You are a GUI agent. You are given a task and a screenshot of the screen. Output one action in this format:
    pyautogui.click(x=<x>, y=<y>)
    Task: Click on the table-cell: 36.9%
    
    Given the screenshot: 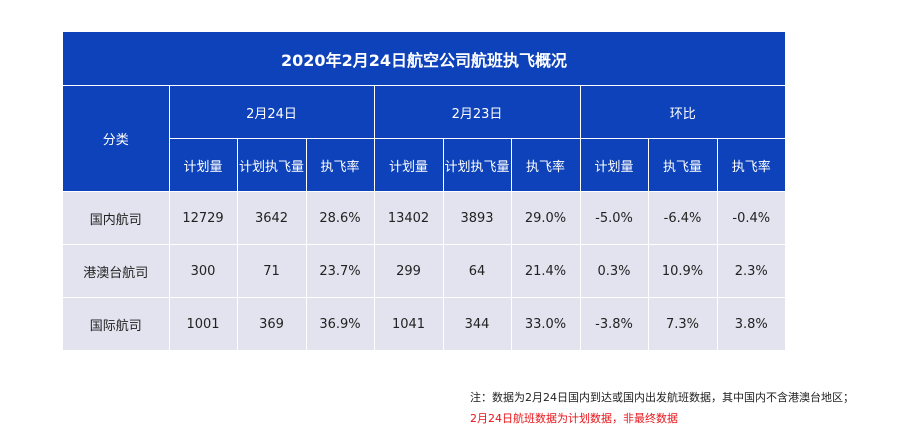 What is the action you would take?
    pyautogui.click(x=340, y=324)
    